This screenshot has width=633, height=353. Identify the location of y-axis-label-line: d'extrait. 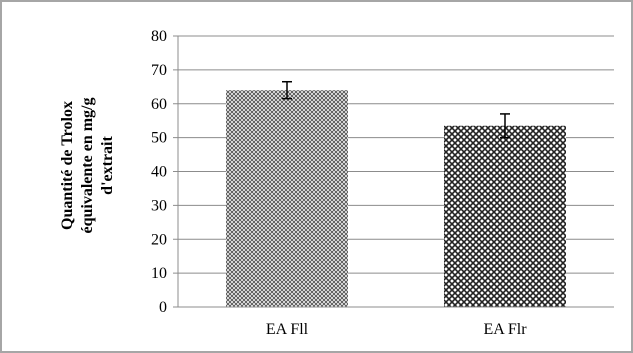
(107, 165).